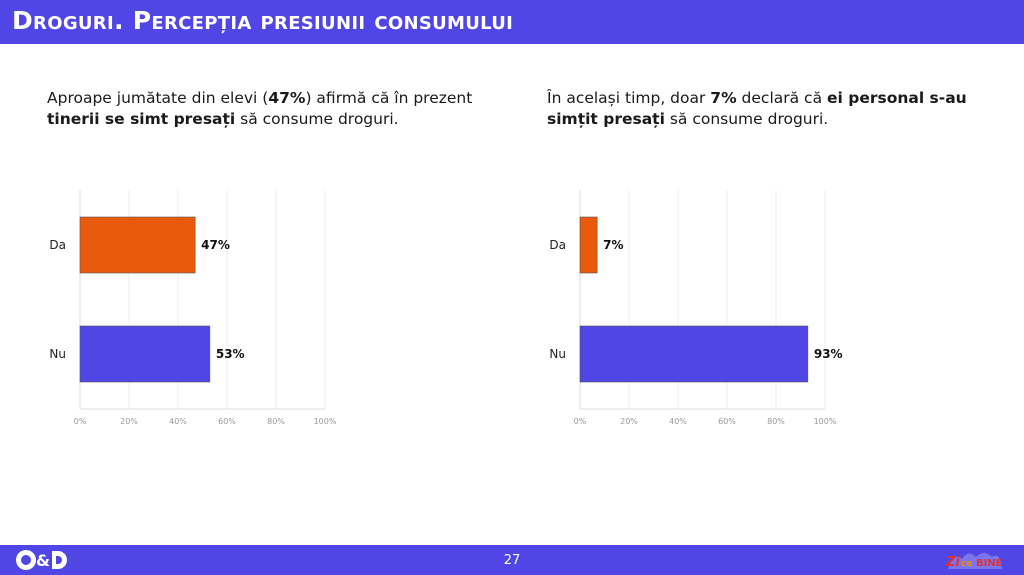 The height and width of the screenshot is (575, 1024). I want to click on slide-footer: & 27 Zi ce BINE, so click(512, 560).